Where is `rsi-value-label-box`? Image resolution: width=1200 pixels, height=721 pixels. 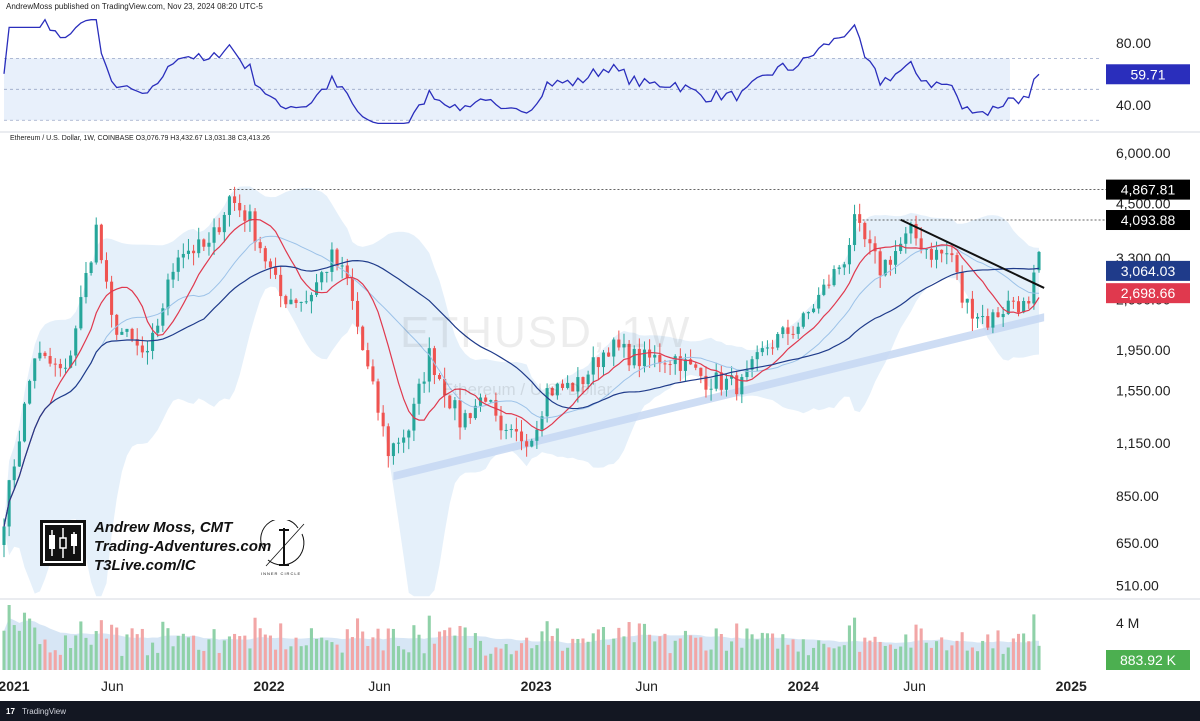
rsi-value-label-box is located at coordinates (1148, 74).